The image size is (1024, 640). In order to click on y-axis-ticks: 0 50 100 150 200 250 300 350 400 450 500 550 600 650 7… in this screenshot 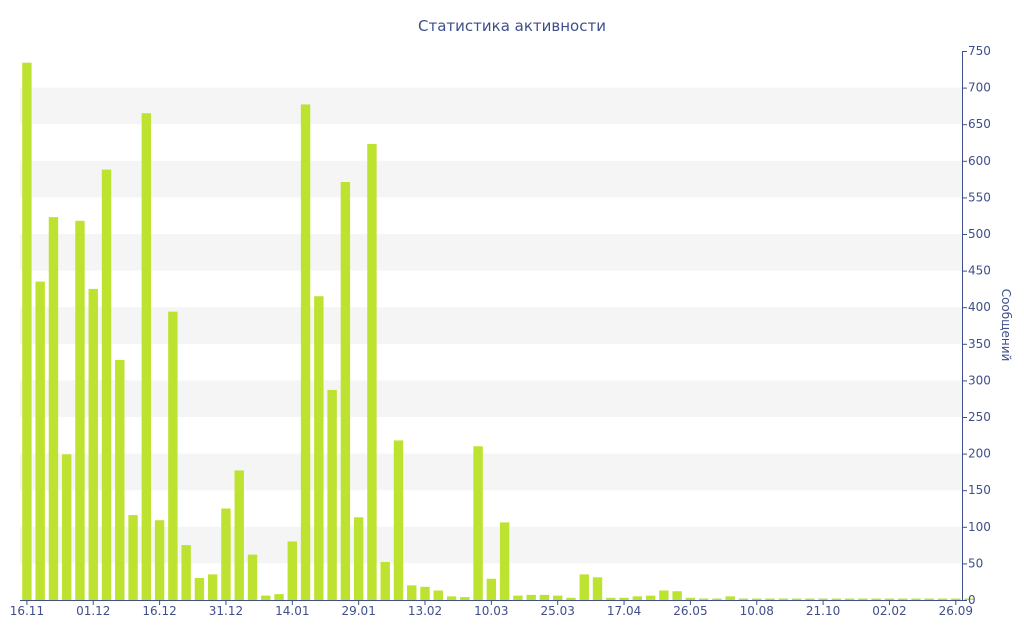, I will do `click(976, 325)`.